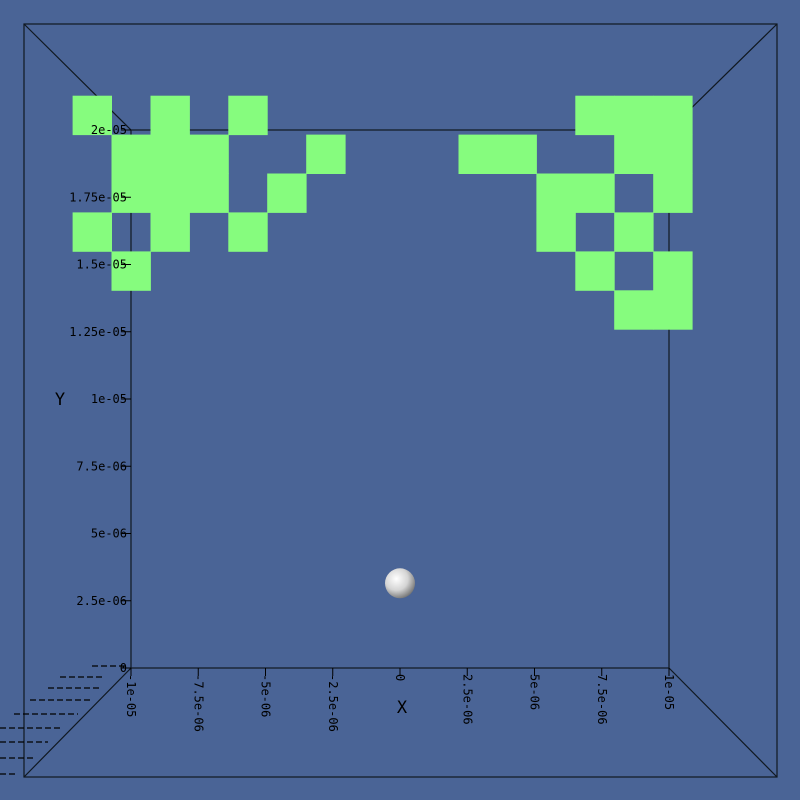  I want to click on x-tick-label: 5e-06, so click(535, 692).